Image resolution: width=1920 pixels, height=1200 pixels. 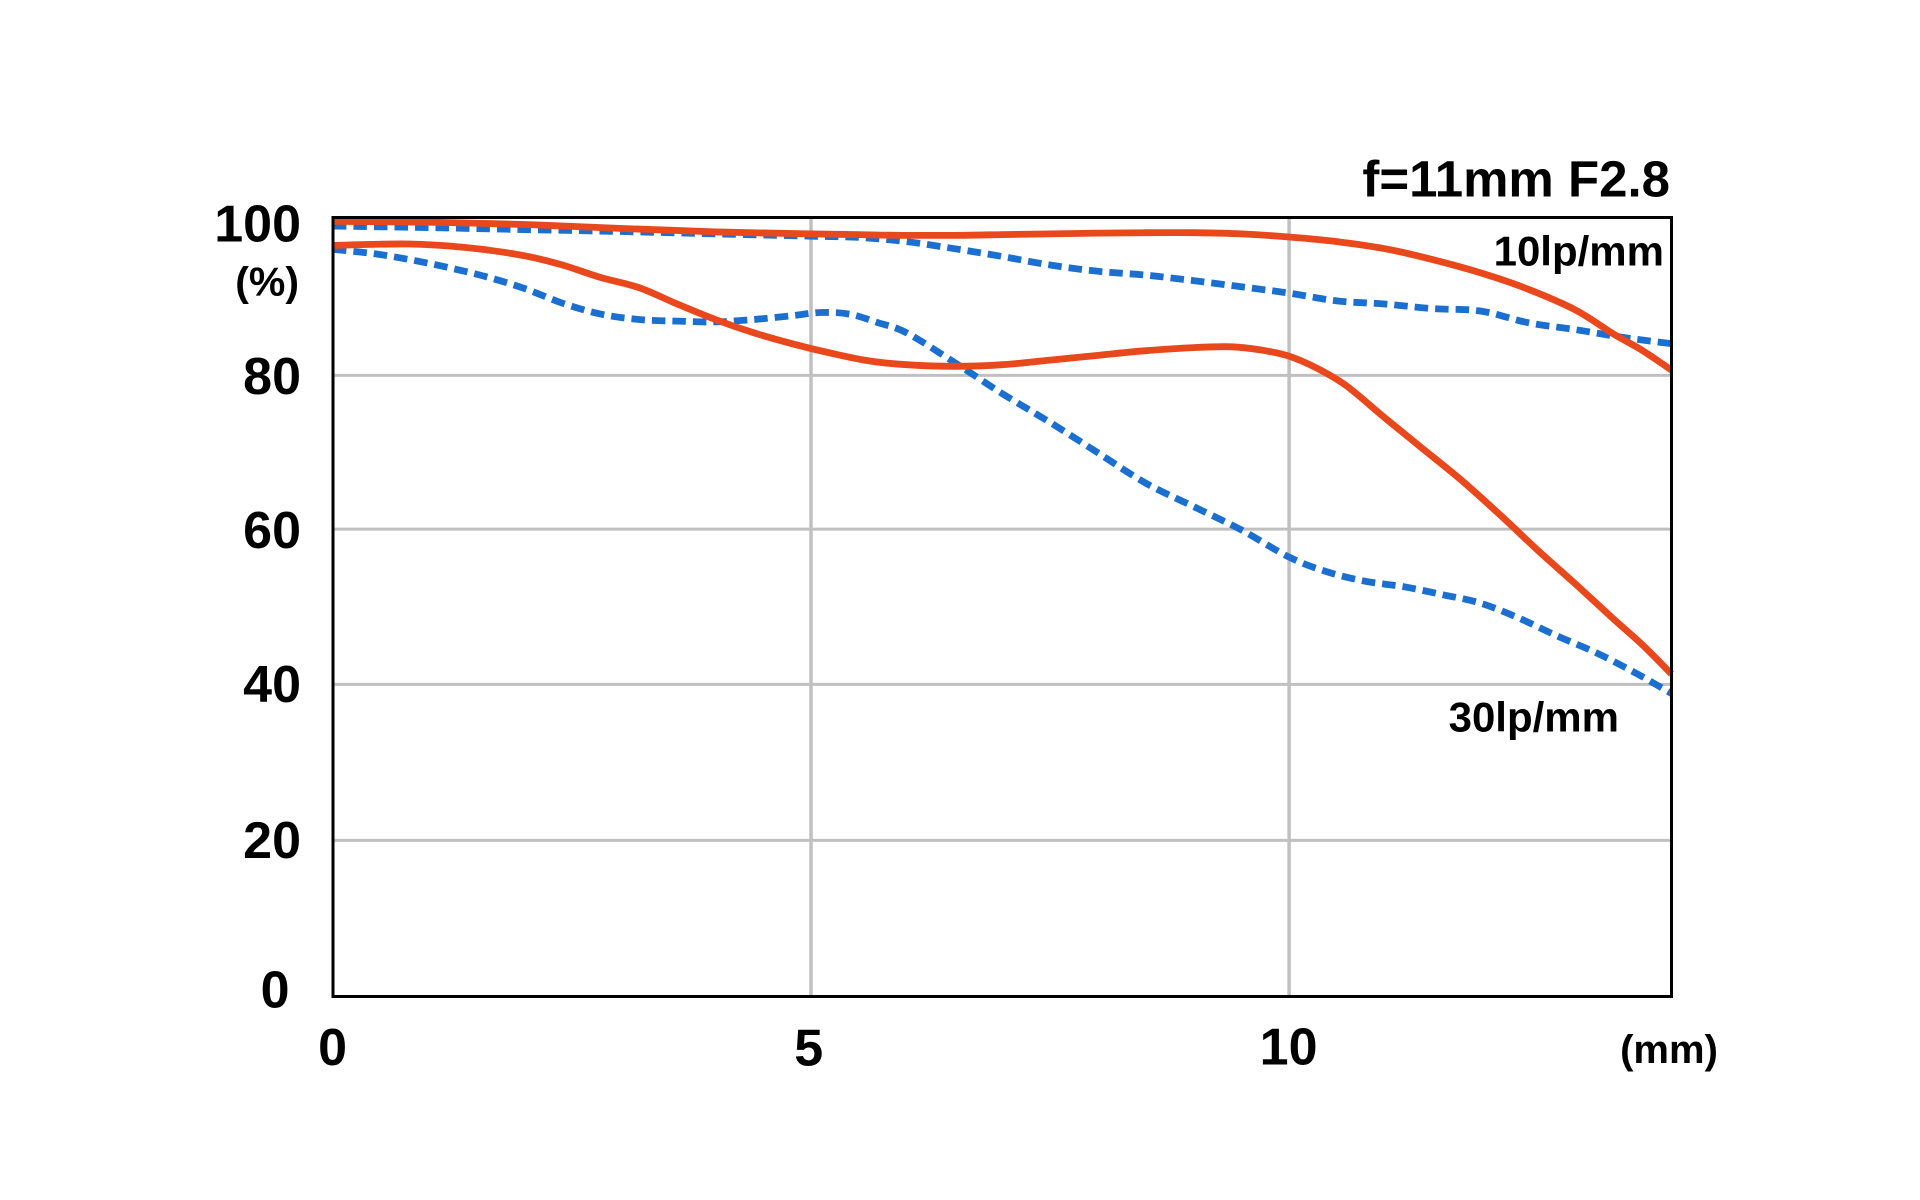 What do you see at coordinates (272, 685) in the screenshot?
I see `svg-text: 40` at bounding box center [272, 685].